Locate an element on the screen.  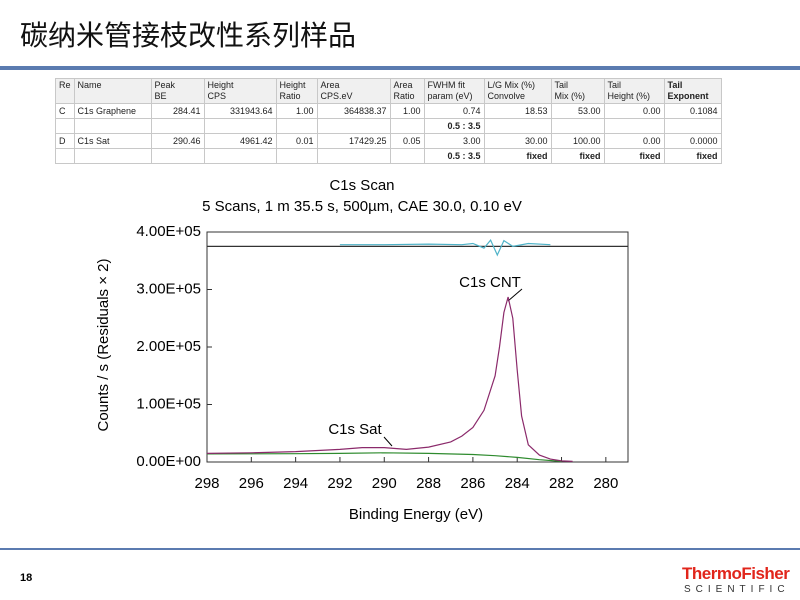
table-cell: 0.1084 is located at coordinates (692, 111).